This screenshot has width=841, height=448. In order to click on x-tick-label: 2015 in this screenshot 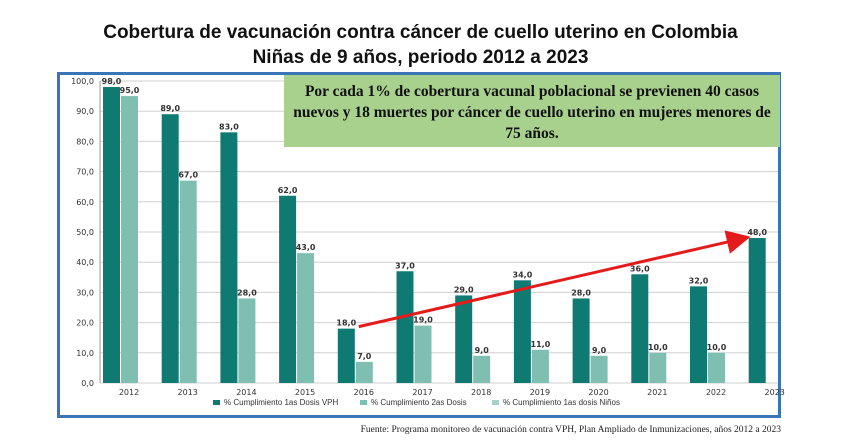, I will do `click(305, 392)`.